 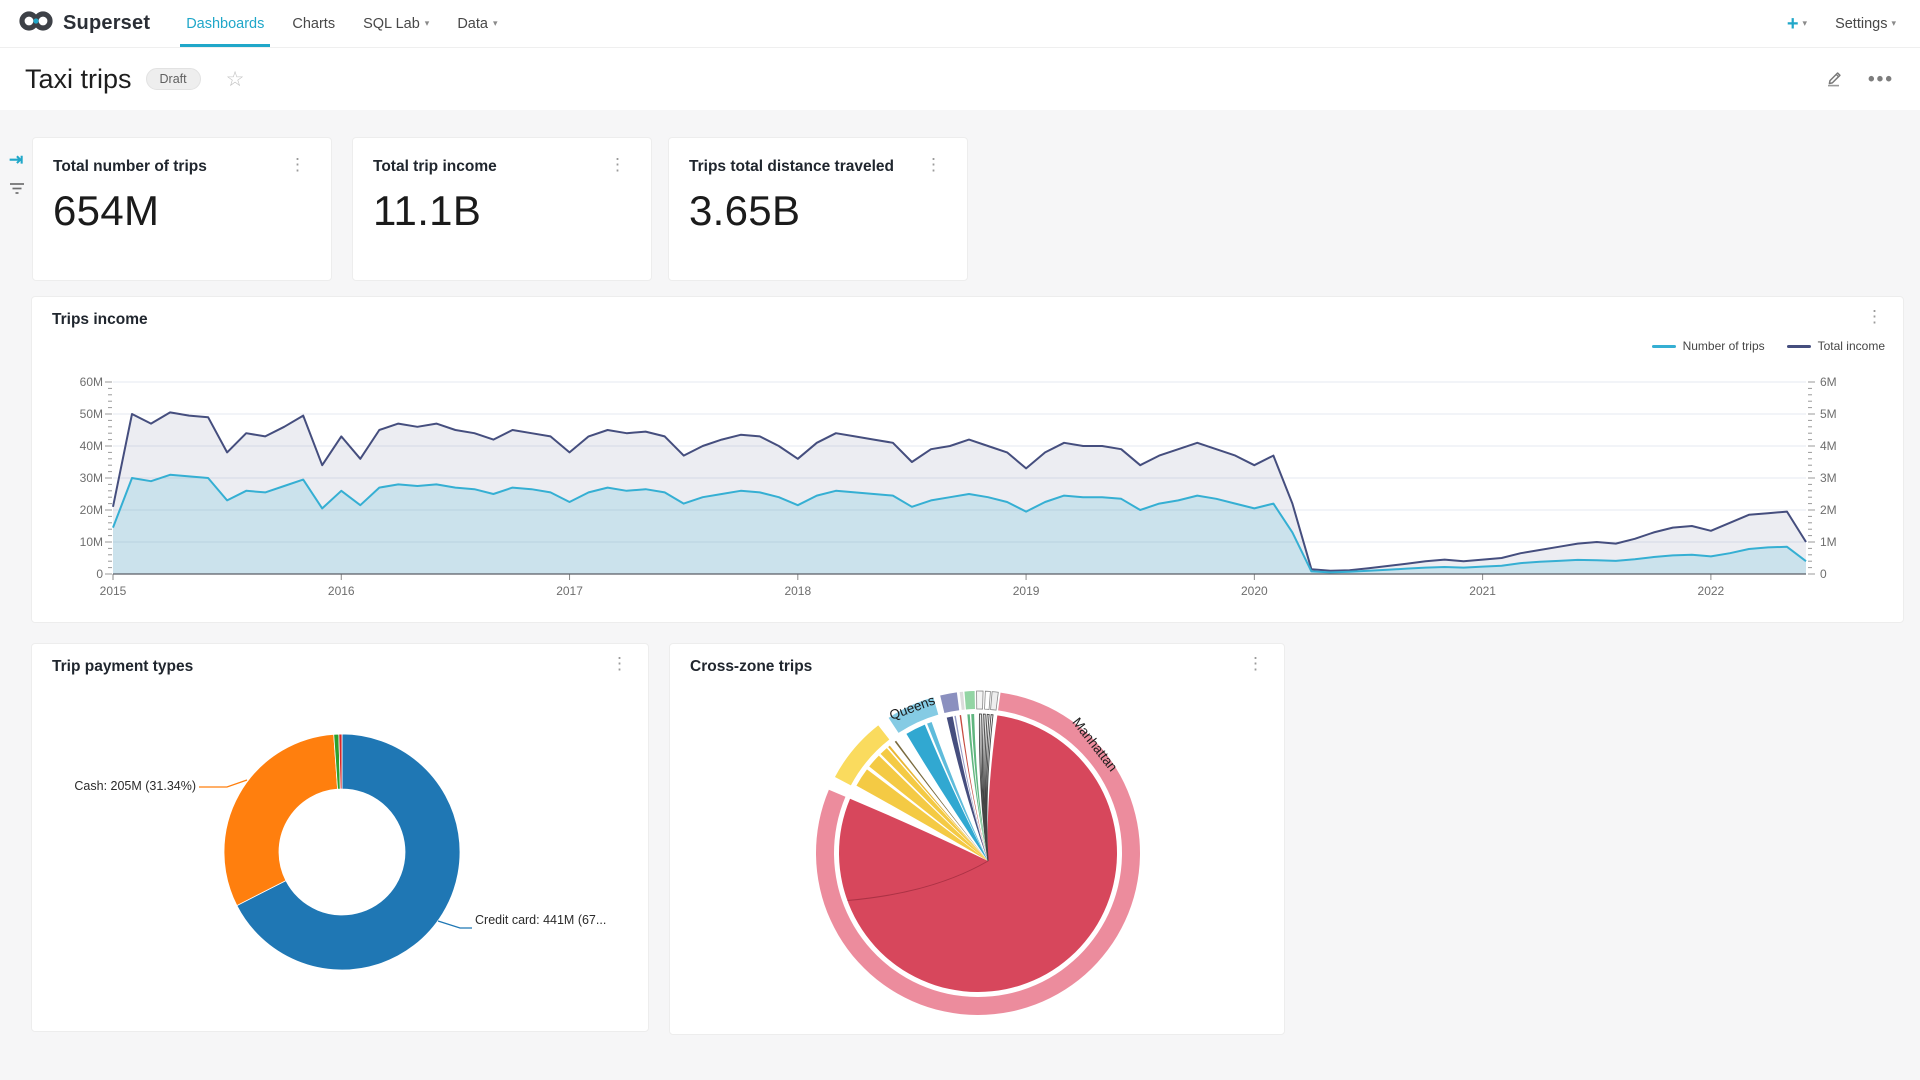 I want to click on donut-label-cash: Cash: 205M (31.34%), so click(x=135, y=786).